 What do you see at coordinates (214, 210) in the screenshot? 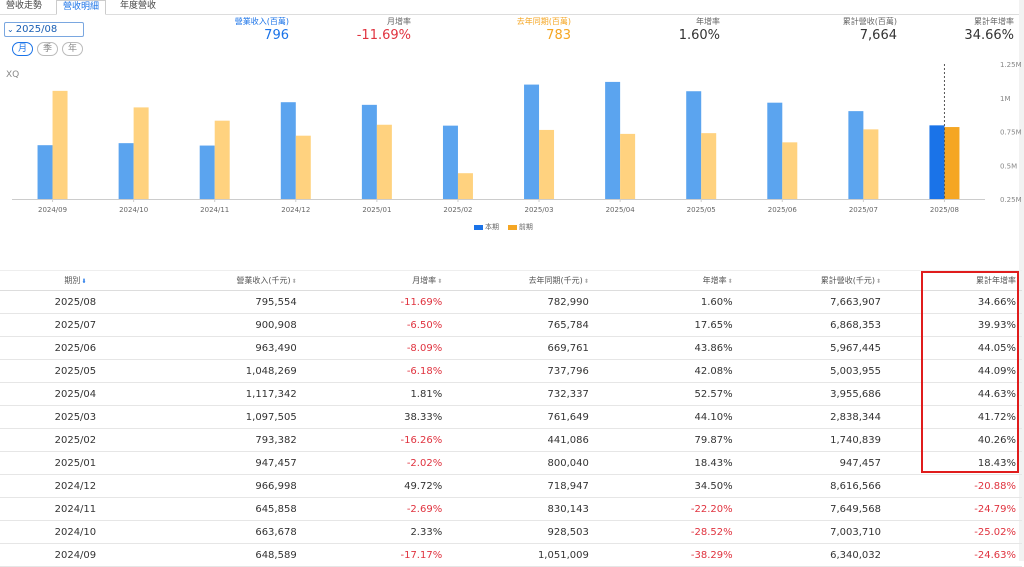
I see `x-tick-label: 2024/11` at bounding box center [214, 210].